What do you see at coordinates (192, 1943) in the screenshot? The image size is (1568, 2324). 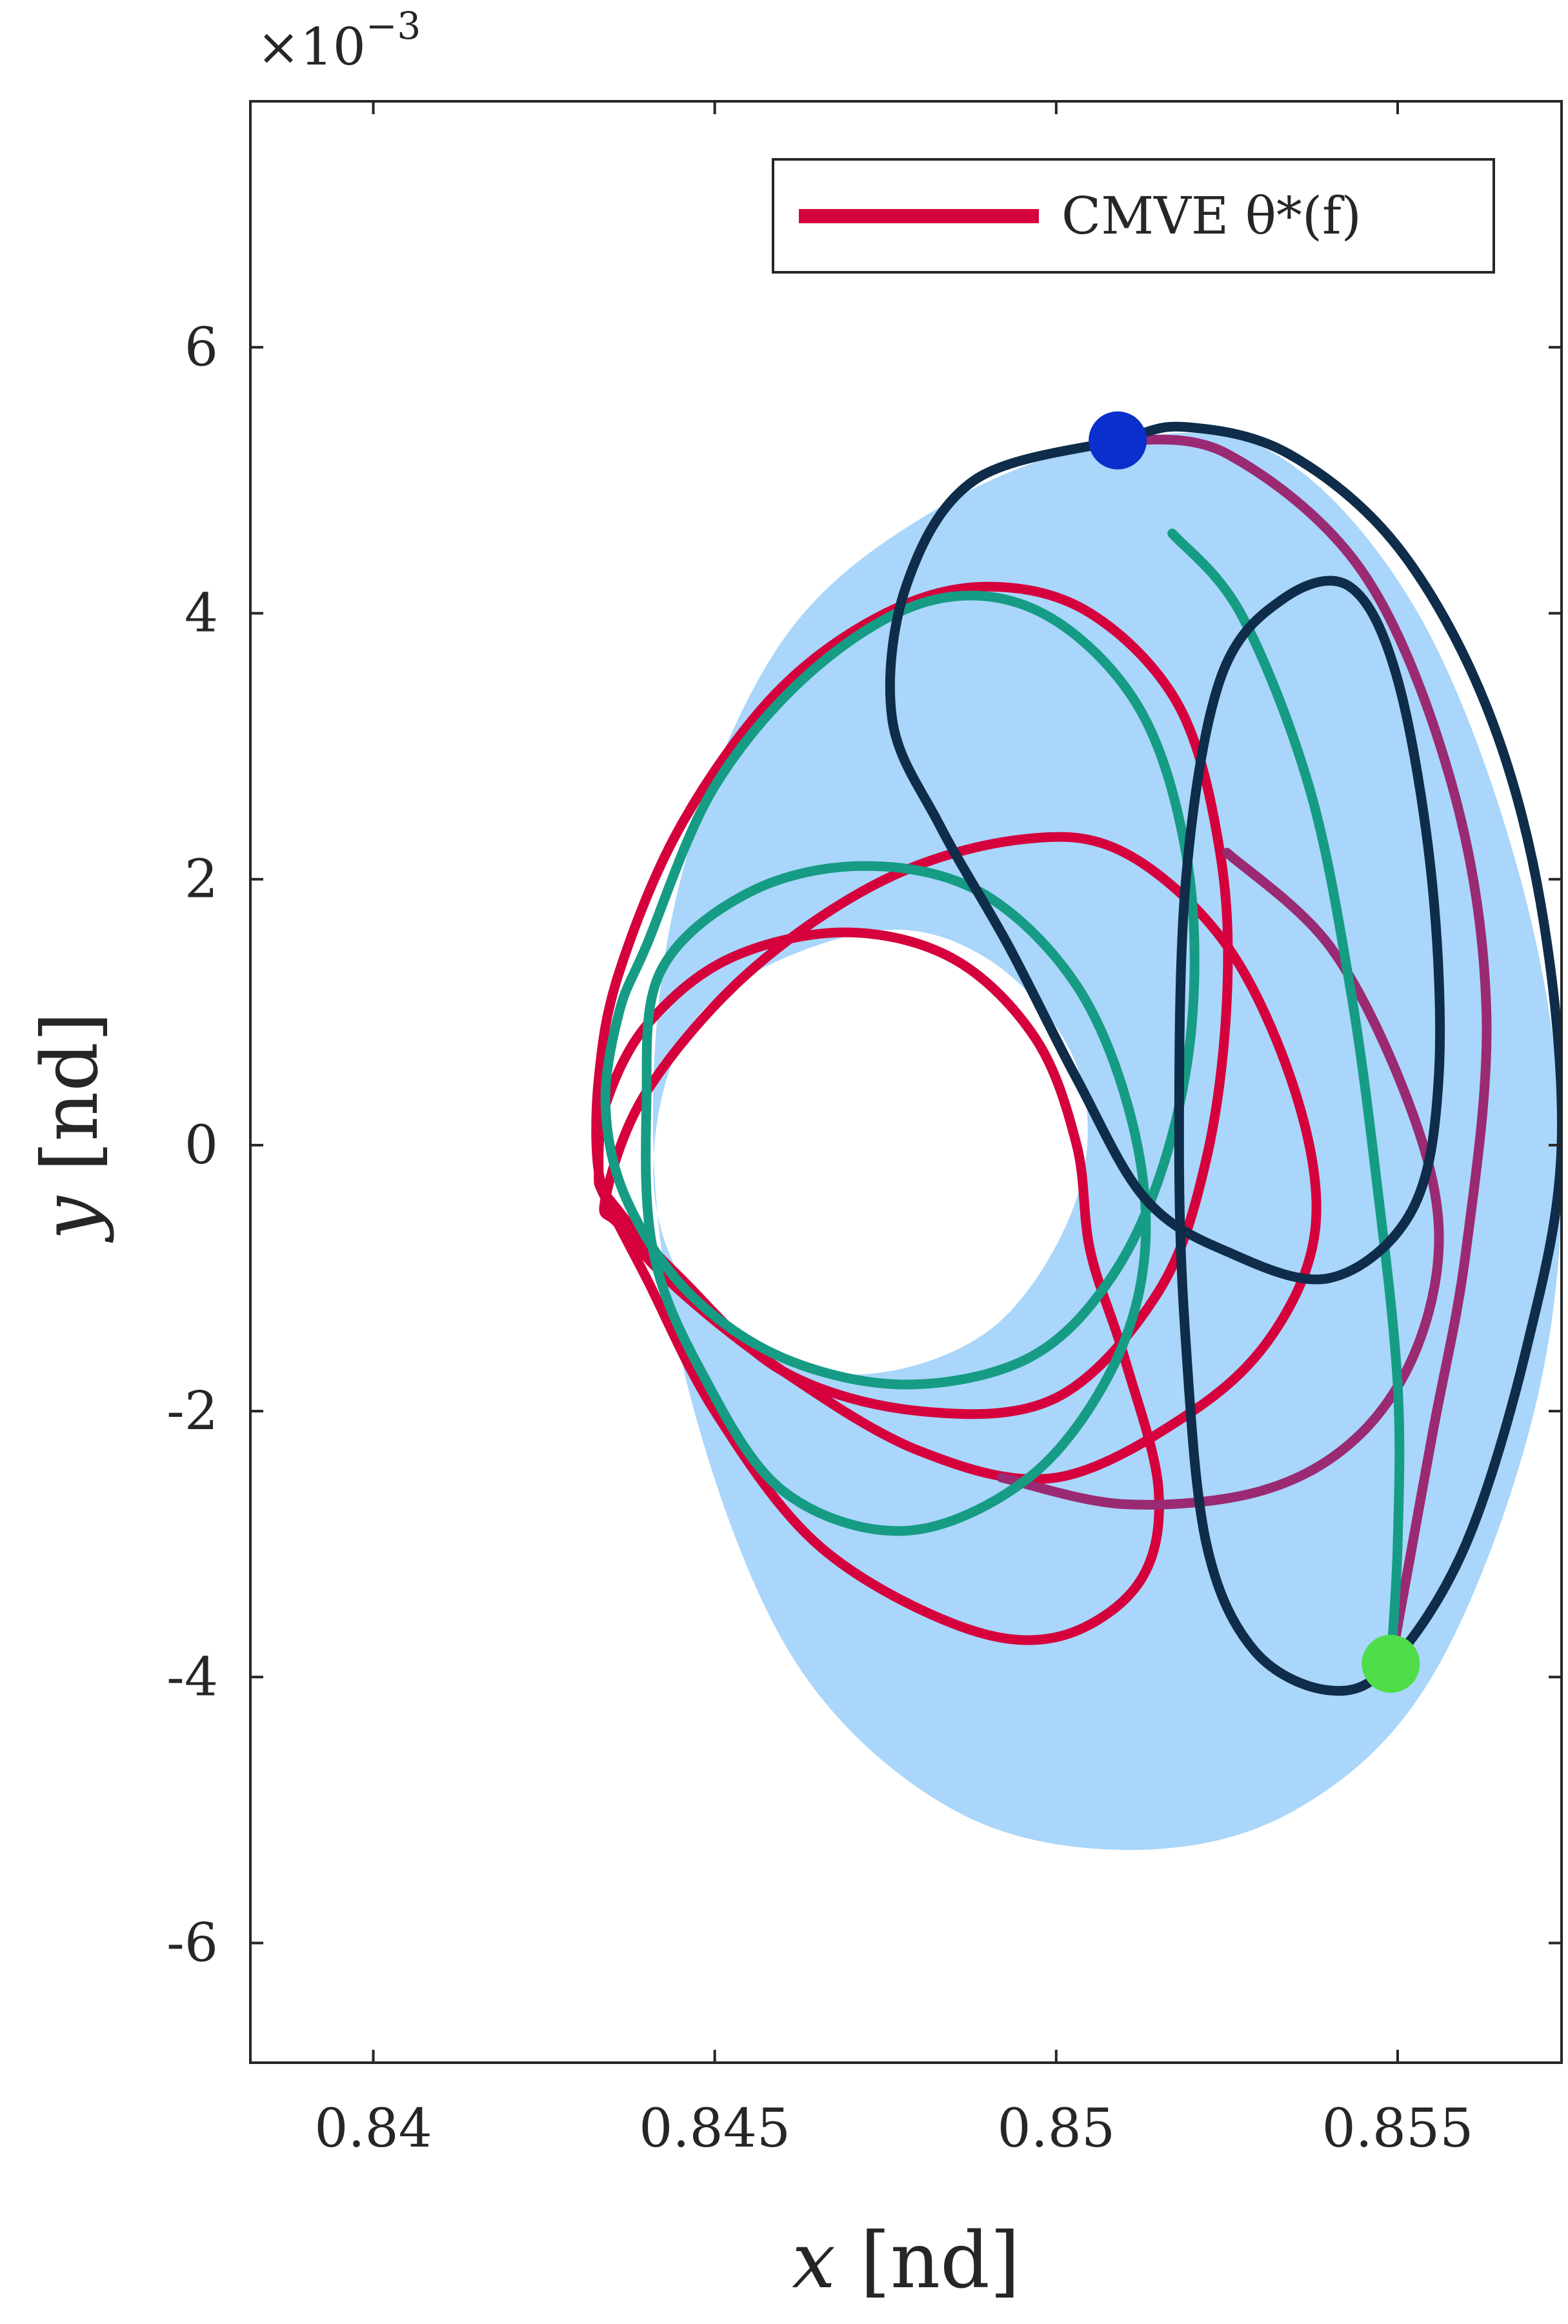 I see `y-tick-label: -6` at bounding box center [192, 1943].